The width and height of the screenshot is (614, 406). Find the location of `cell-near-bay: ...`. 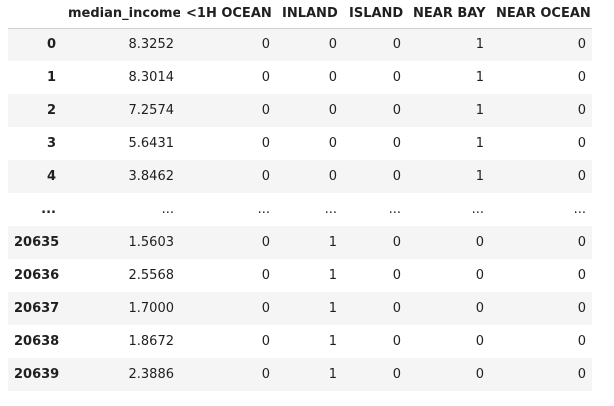

cell-near-bay: ... is located at coordinates (477, 209).